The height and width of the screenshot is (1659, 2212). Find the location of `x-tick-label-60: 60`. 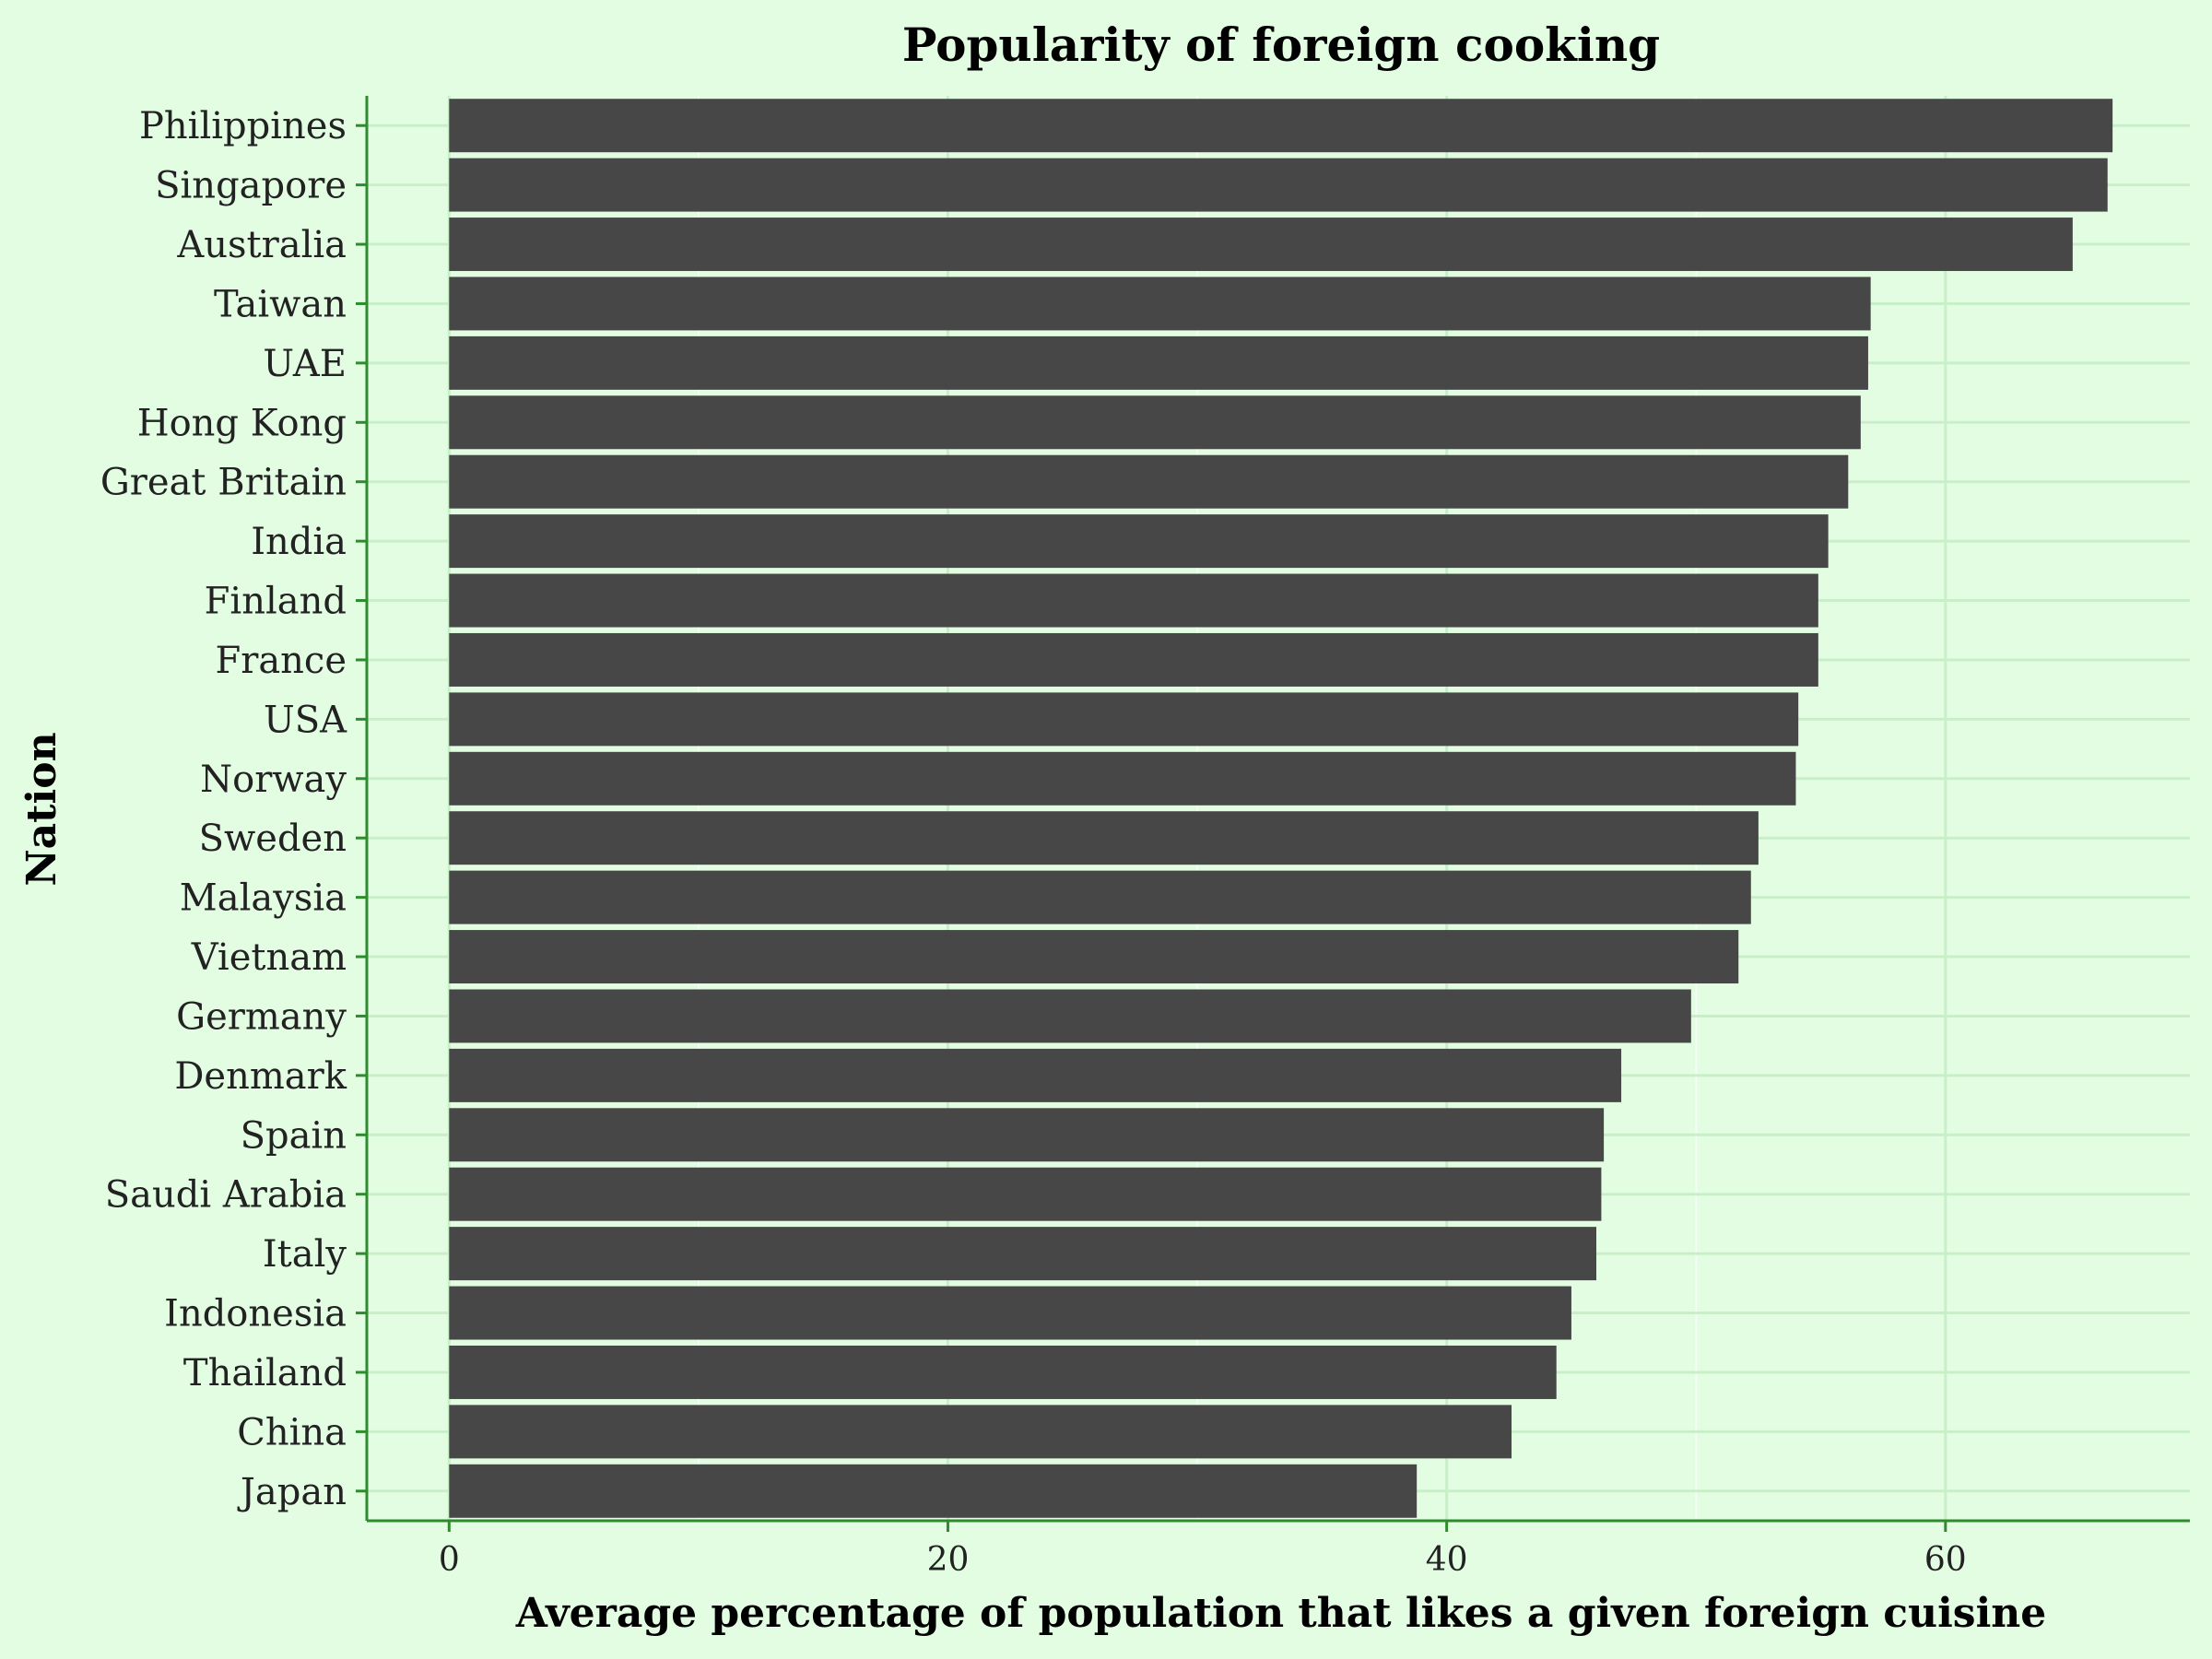

x-tick-label-60: 60 is located at coordinates (1945, 1560).